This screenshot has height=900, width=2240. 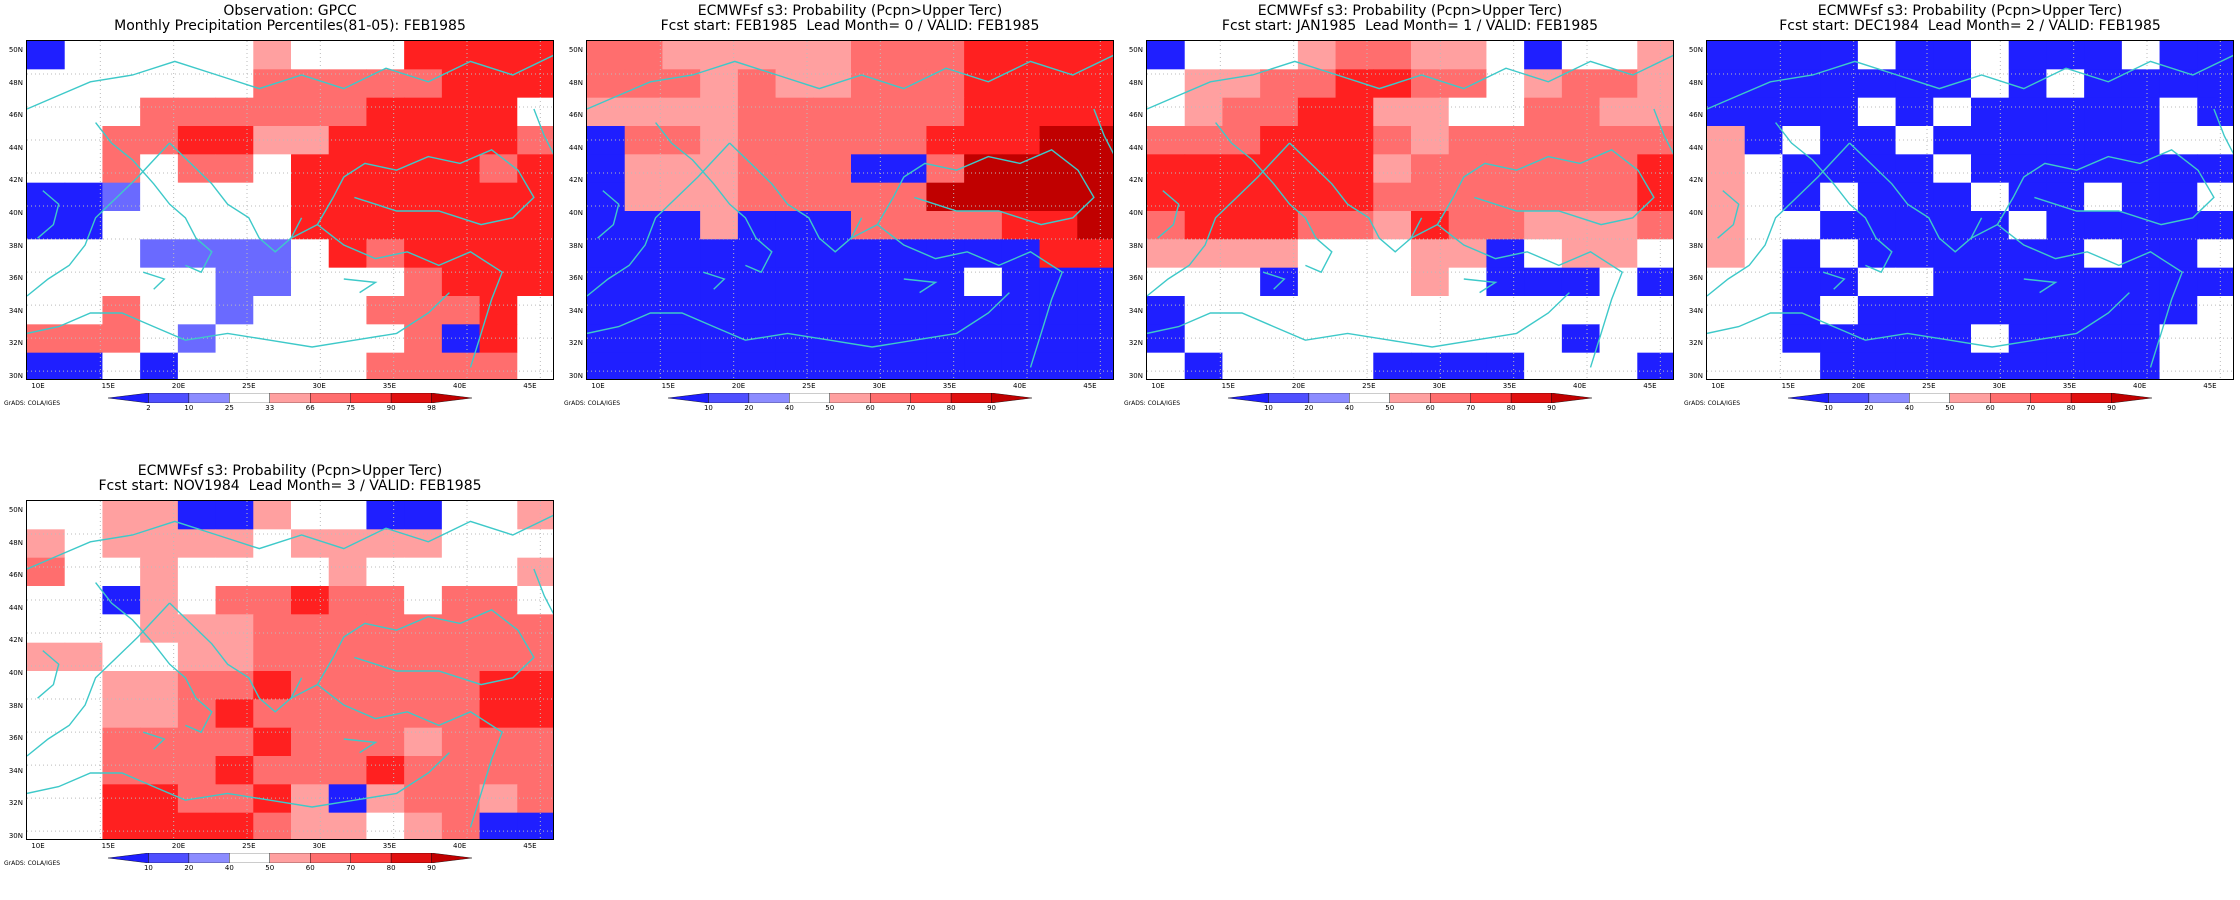 I want to click on latitude-label: 34N, so click(x=15, y=770).